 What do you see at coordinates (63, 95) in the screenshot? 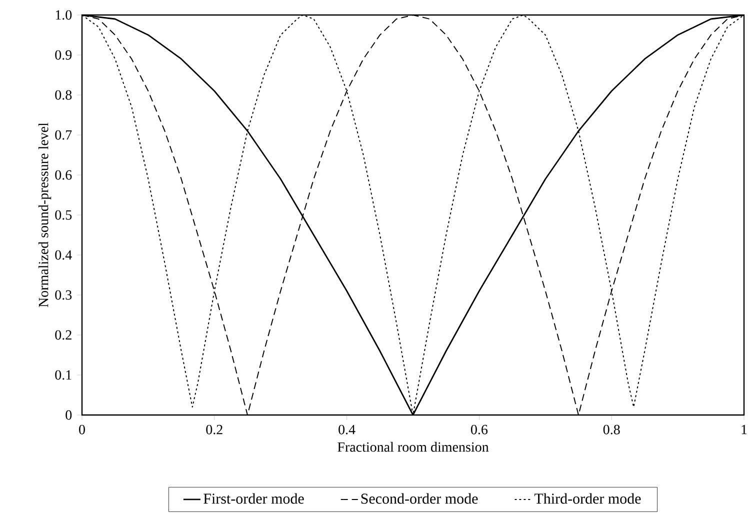
I see `y-tick-label: 0.8` at bounding box center [63, 95].